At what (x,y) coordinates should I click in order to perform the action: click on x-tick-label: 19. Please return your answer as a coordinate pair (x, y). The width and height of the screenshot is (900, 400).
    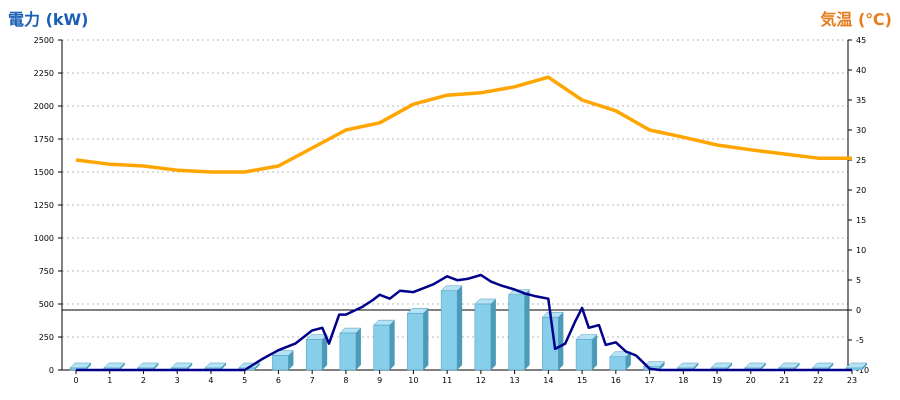
    Looking at the image, I should click on (717, 380).